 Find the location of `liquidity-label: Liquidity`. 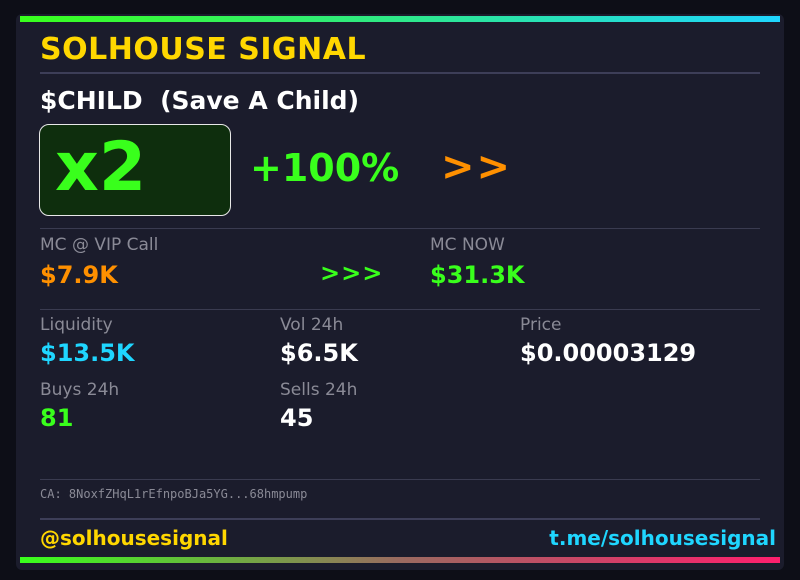

liquidity-label: Liquidity is located at coordinates (76, 325).